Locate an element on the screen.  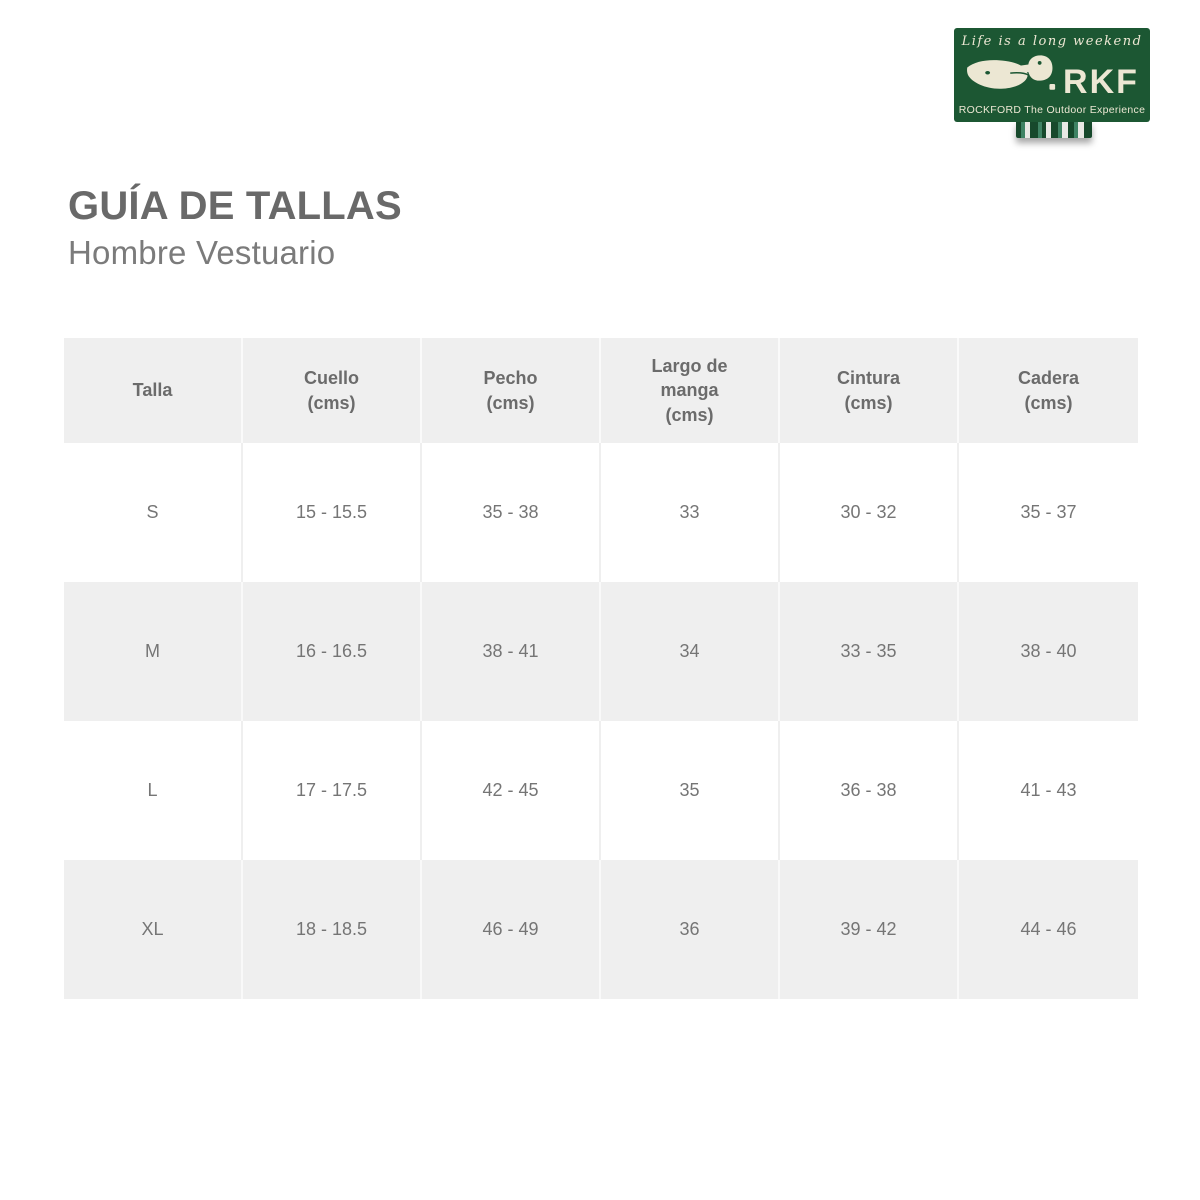
cell-m-cuello: 16 - 16.5 is located at coordinates (332, 651).